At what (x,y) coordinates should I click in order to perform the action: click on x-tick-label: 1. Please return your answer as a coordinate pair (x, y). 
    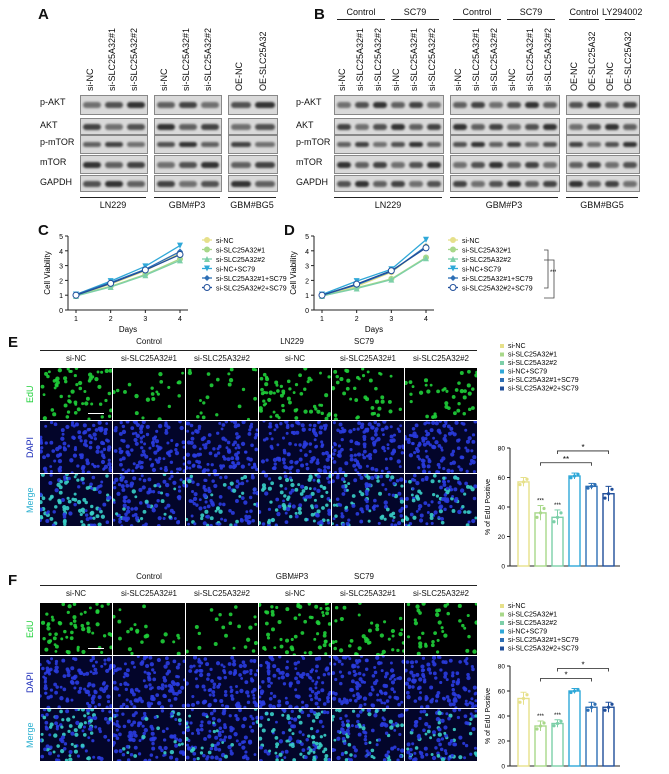
    Looking at the image, I should click on (322, 319).